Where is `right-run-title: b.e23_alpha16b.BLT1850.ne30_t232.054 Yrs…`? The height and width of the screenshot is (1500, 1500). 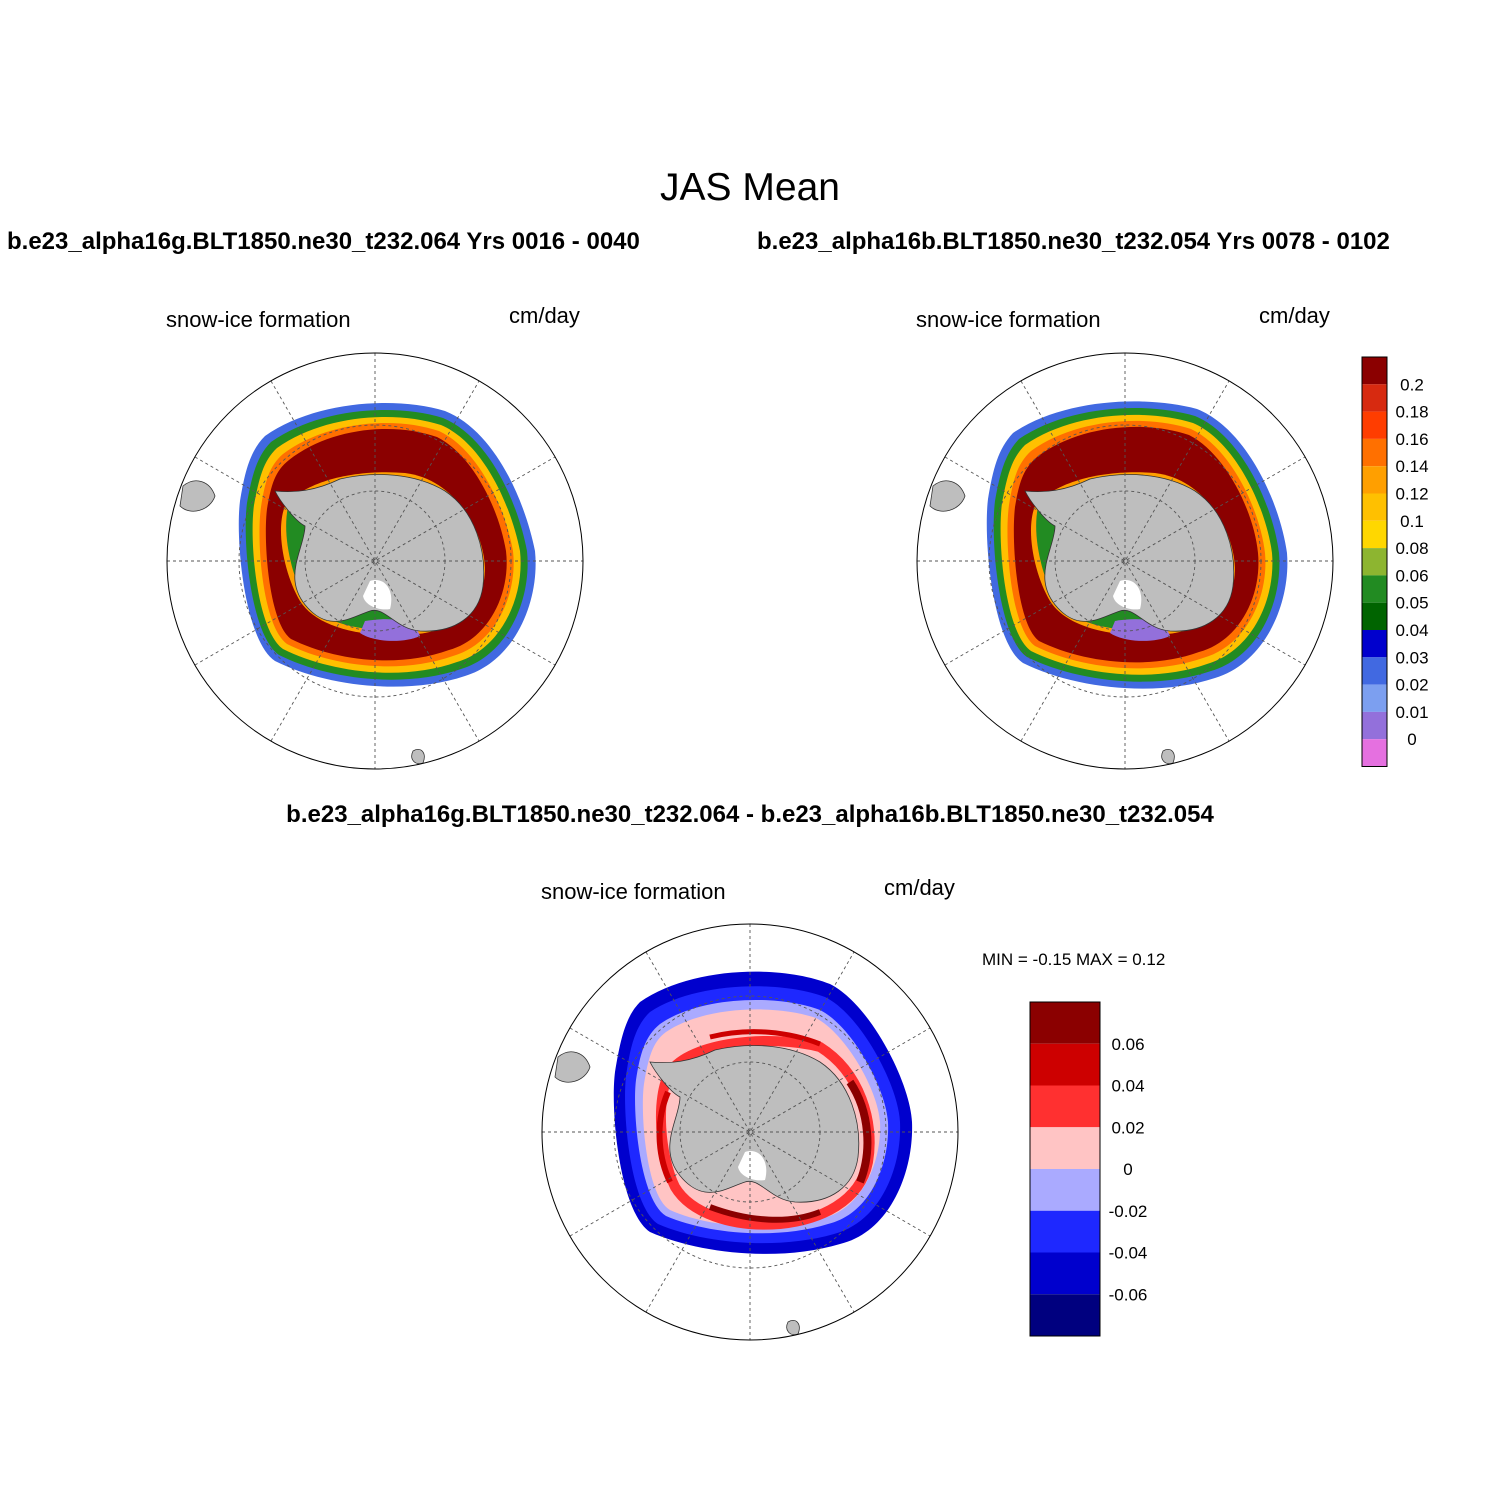
right-run-title: b.e23_alpha16b.BLT1850.ne30_t232.054 Yrs… is located at coordinates (1073, 241).